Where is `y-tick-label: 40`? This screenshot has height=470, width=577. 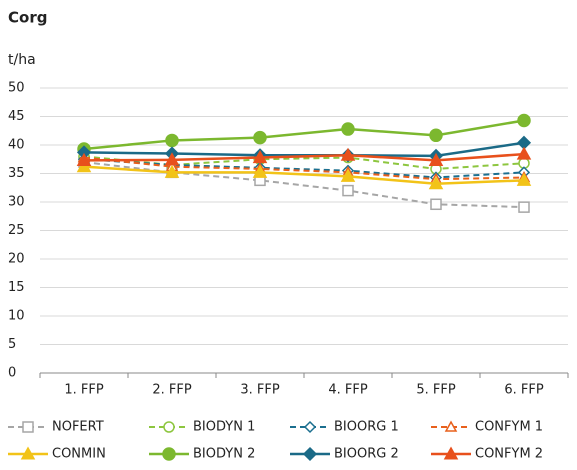 y-tick-label: 40 is located at coordinates (16, 145).